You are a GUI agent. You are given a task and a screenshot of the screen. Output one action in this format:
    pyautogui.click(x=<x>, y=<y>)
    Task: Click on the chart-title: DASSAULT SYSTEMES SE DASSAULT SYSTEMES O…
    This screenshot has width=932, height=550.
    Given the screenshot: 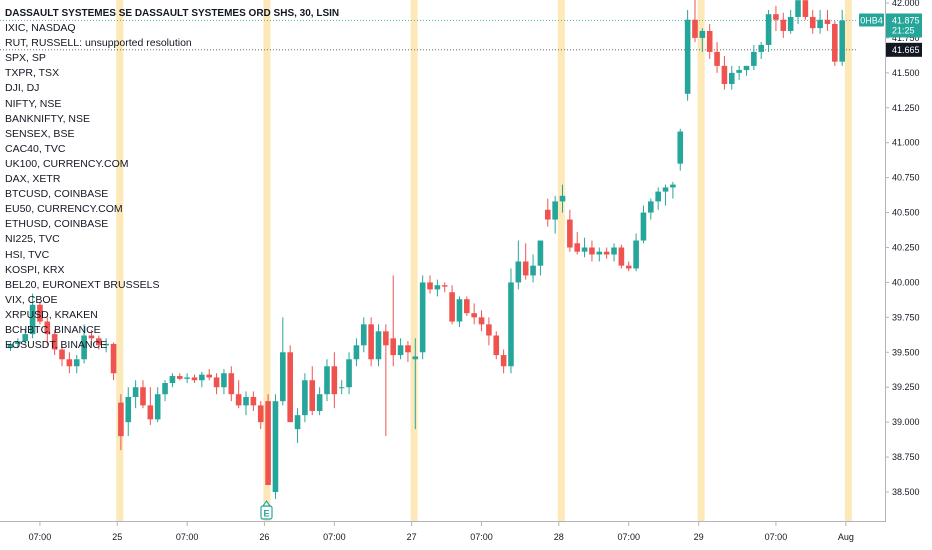 What is the action you would take?
    pyautogui.click(x=172, y=13)
    